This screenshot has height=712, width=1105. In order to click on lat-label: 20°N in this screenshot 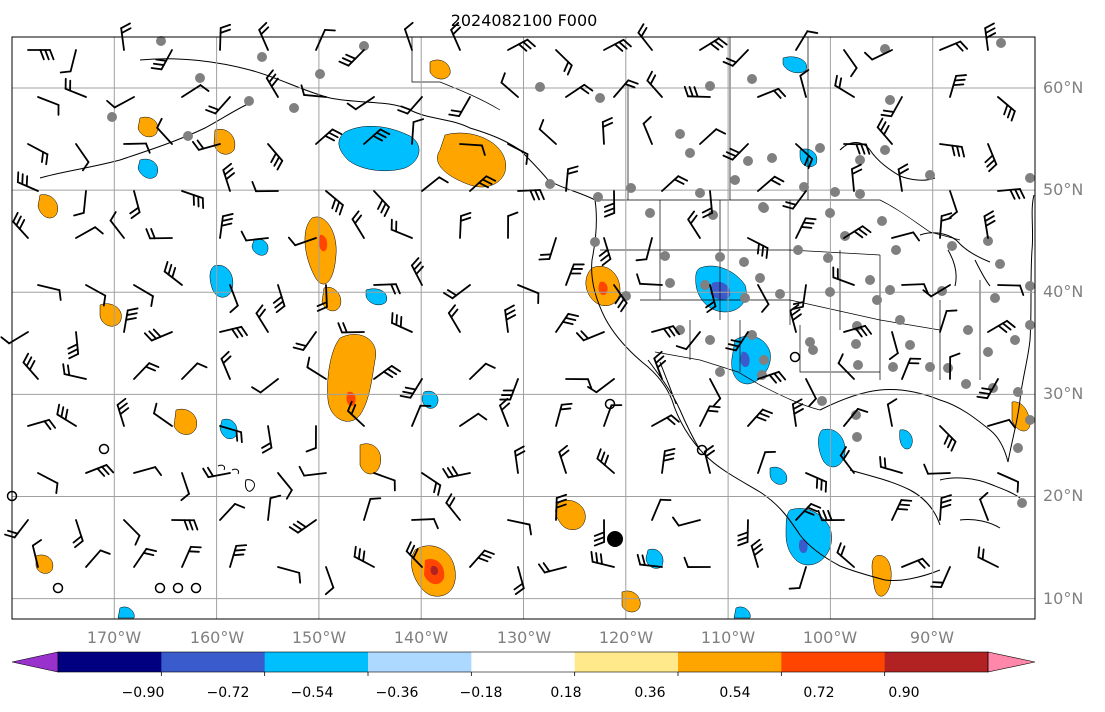, I will do `click(1063, 495)`.